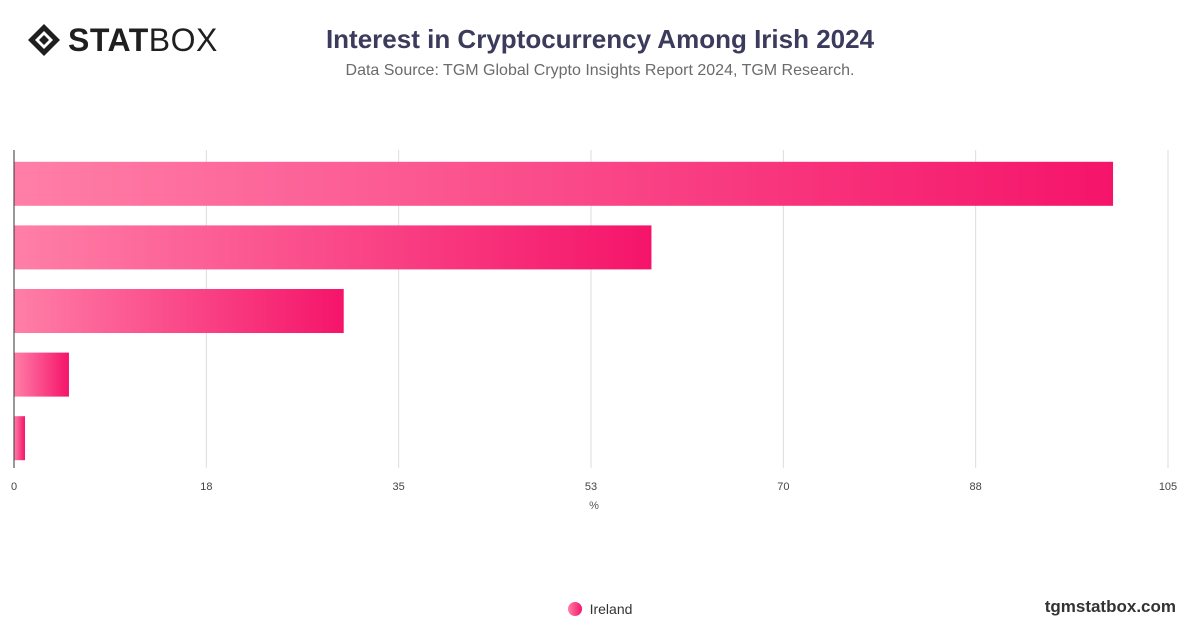 The width and height of the screenshot is (1200, 628). I want to click on x-tick-label: 105, so click(1168, 487).